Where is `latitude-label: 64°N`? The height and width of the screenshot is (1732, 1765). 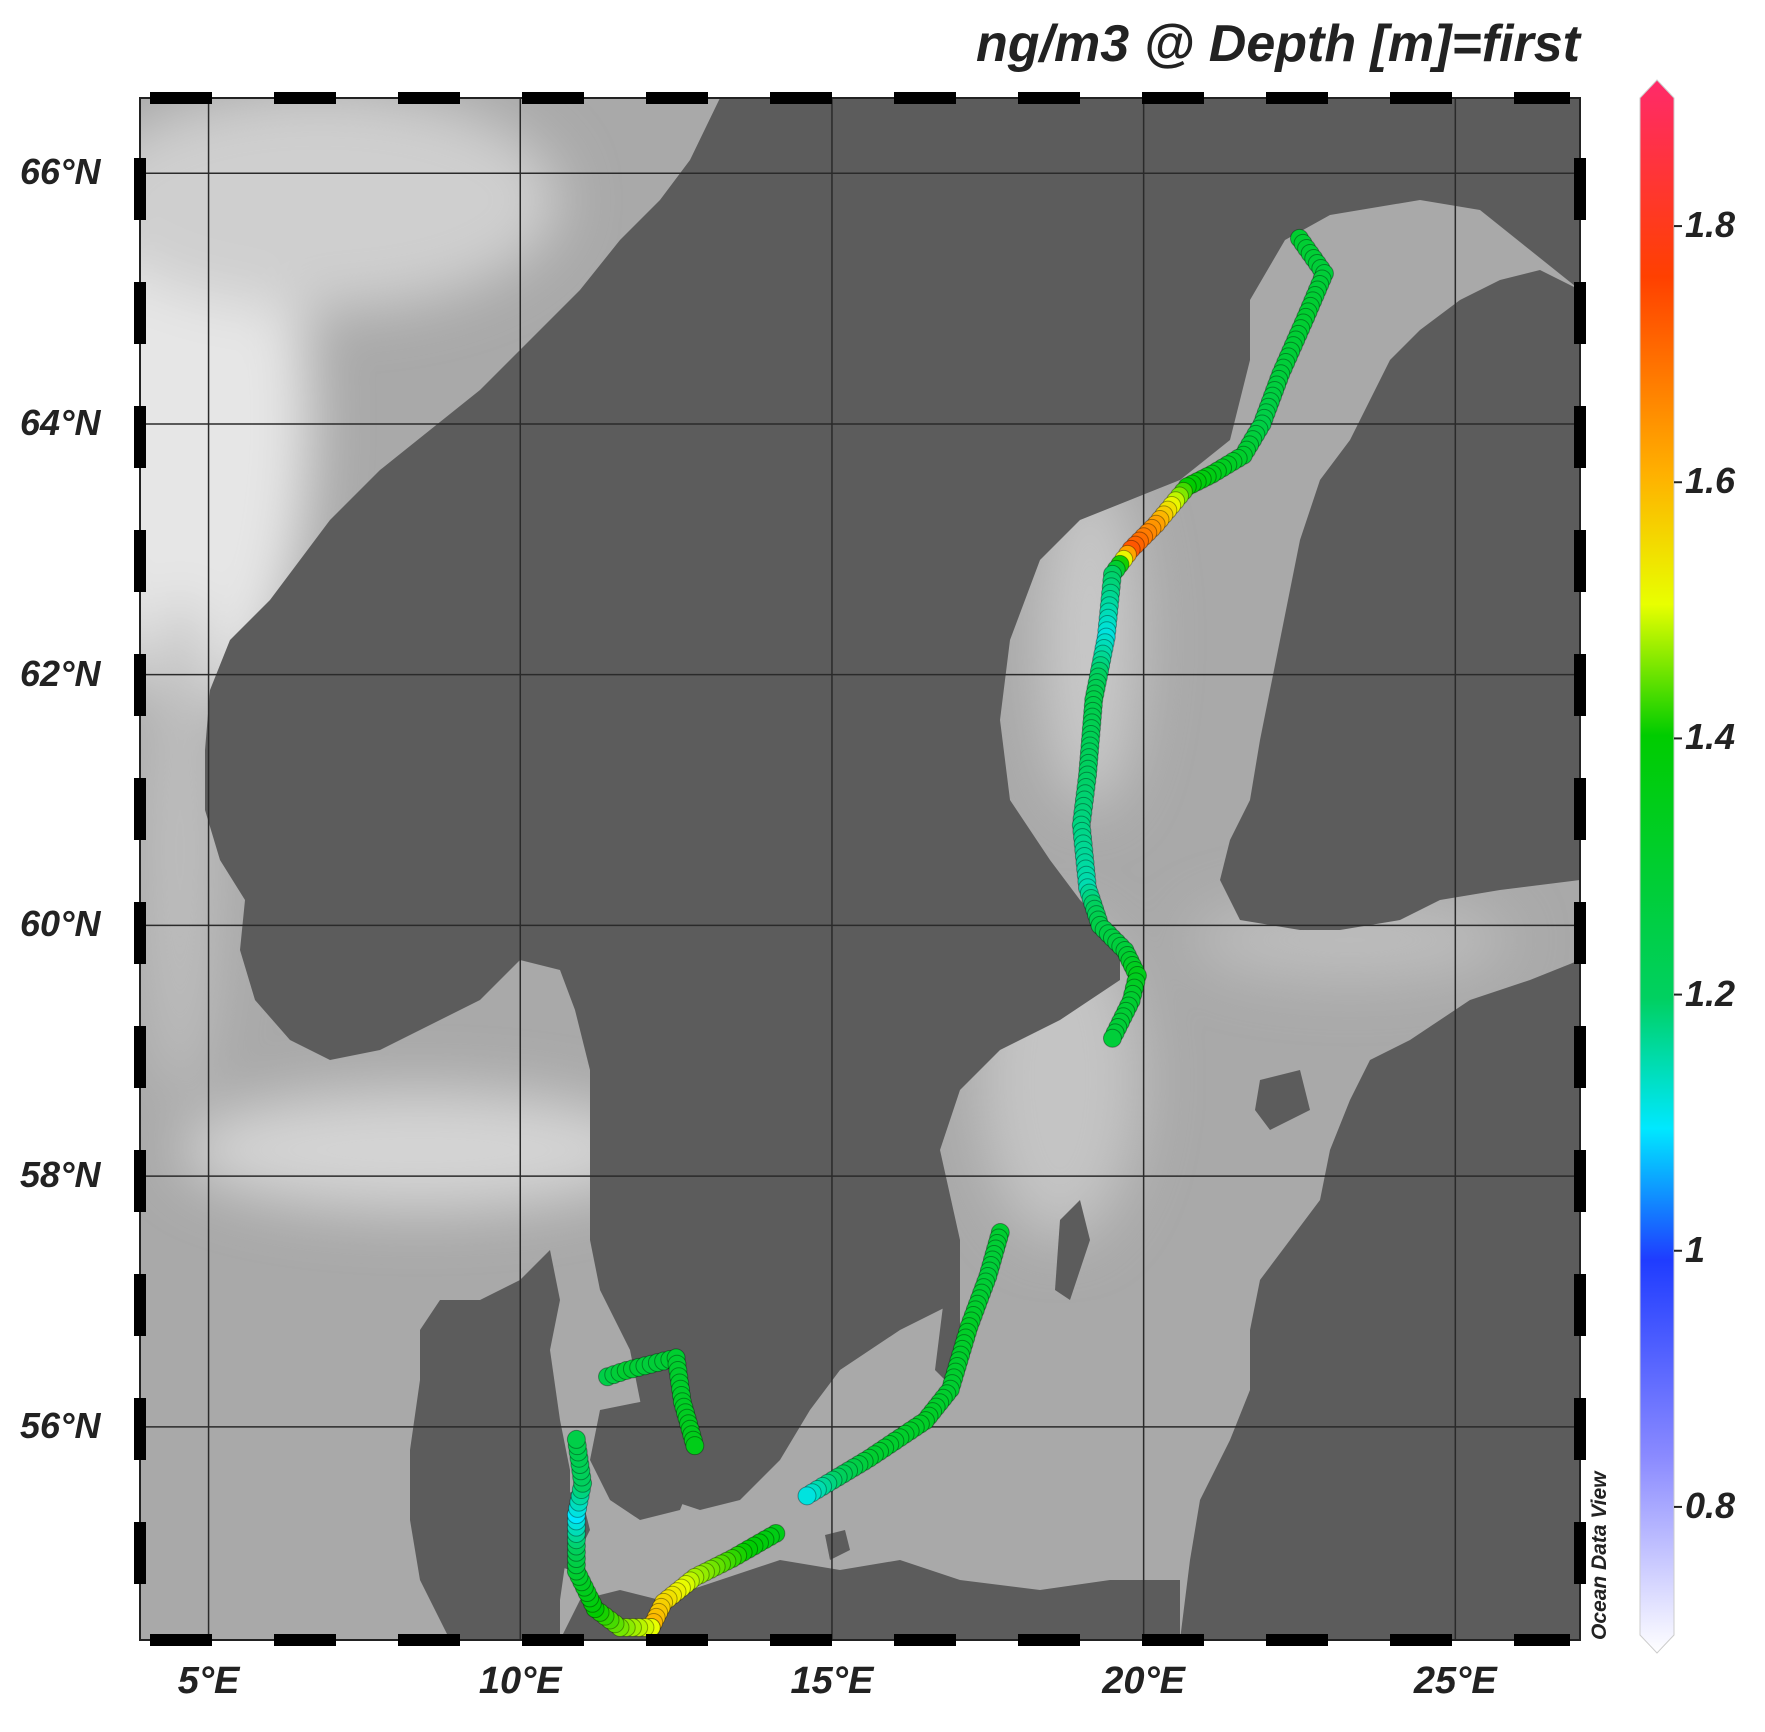
latitude-label: 64°N is located at coordinates (60, 422).